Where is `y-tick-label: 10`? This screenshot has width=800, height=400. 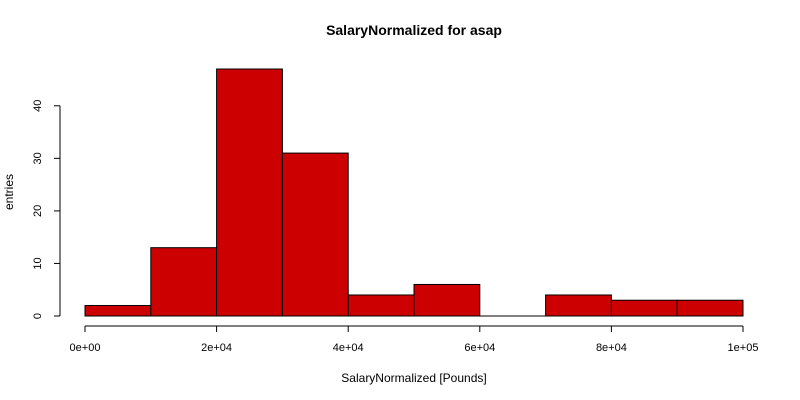 y-tick-label: 10 is located at coordinates (38, 263).